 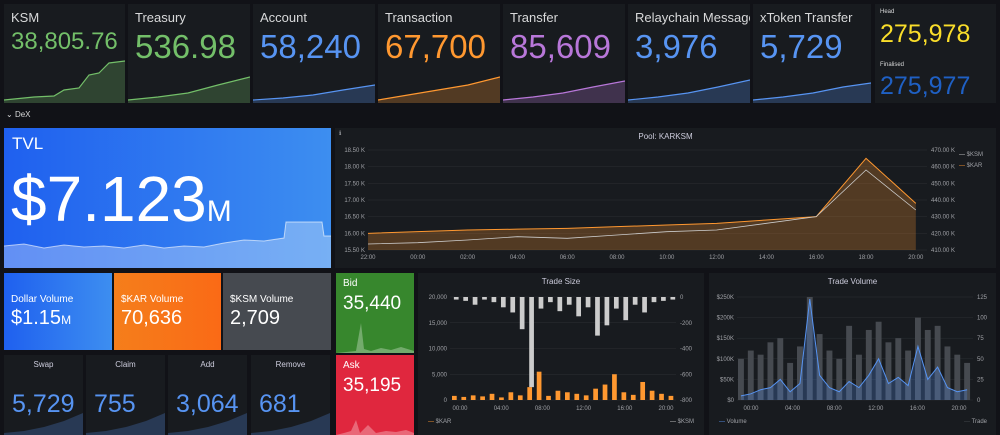 What do you see at coordinates (368, 258) in the screenshot?
I see `x-tick: 22:00` at bounding box center [368, 258].